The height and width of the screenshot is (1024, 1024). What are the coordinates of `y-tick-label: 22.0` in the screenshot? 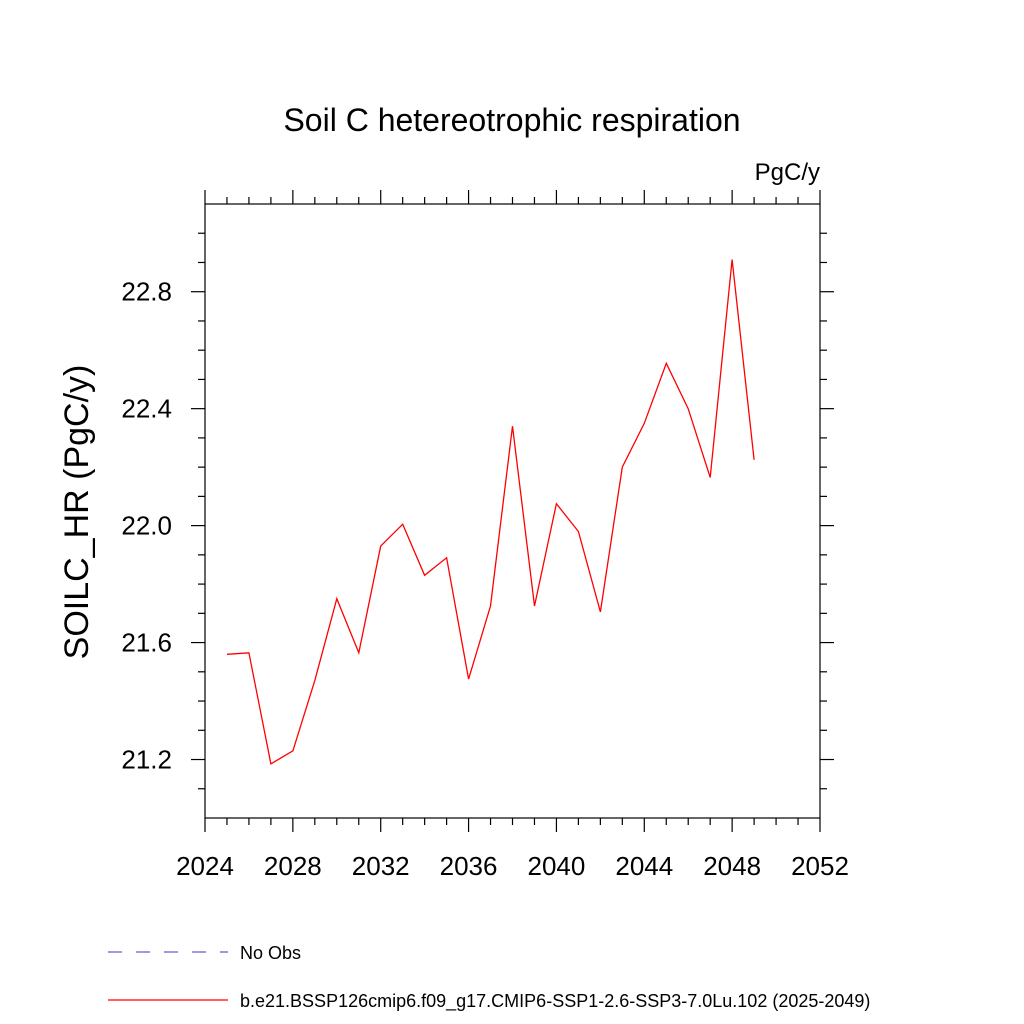 It's located at (146, 526).